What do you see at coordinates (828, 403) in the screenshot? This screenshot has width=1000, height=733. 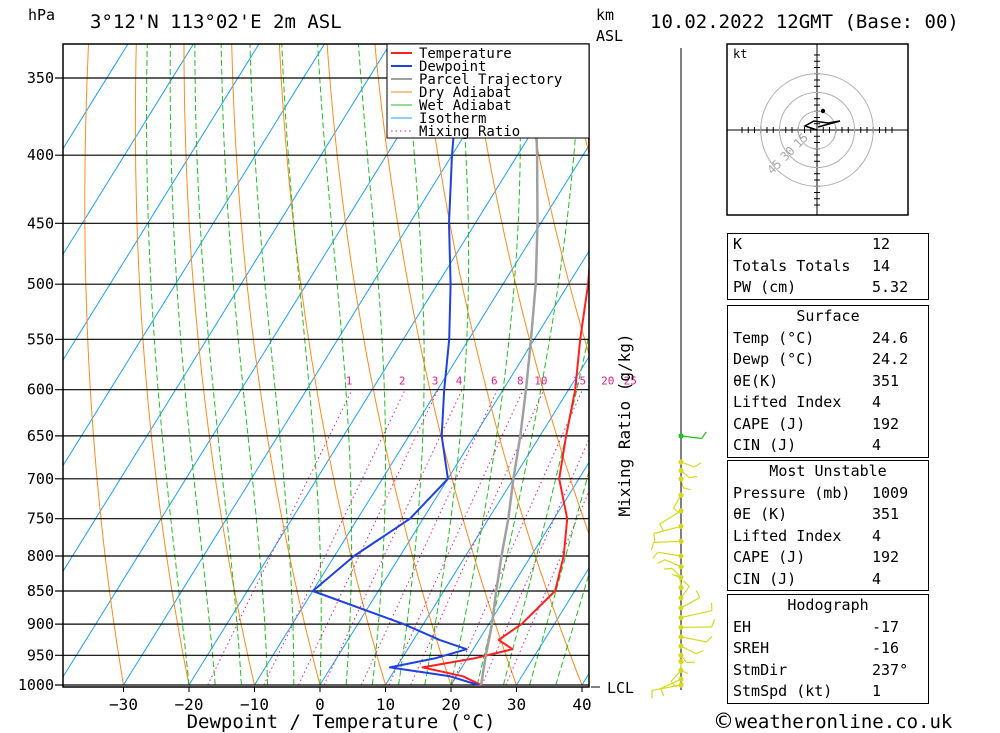 I see `surface-row: Lifted Index 4` at bounding box center [828, 403].